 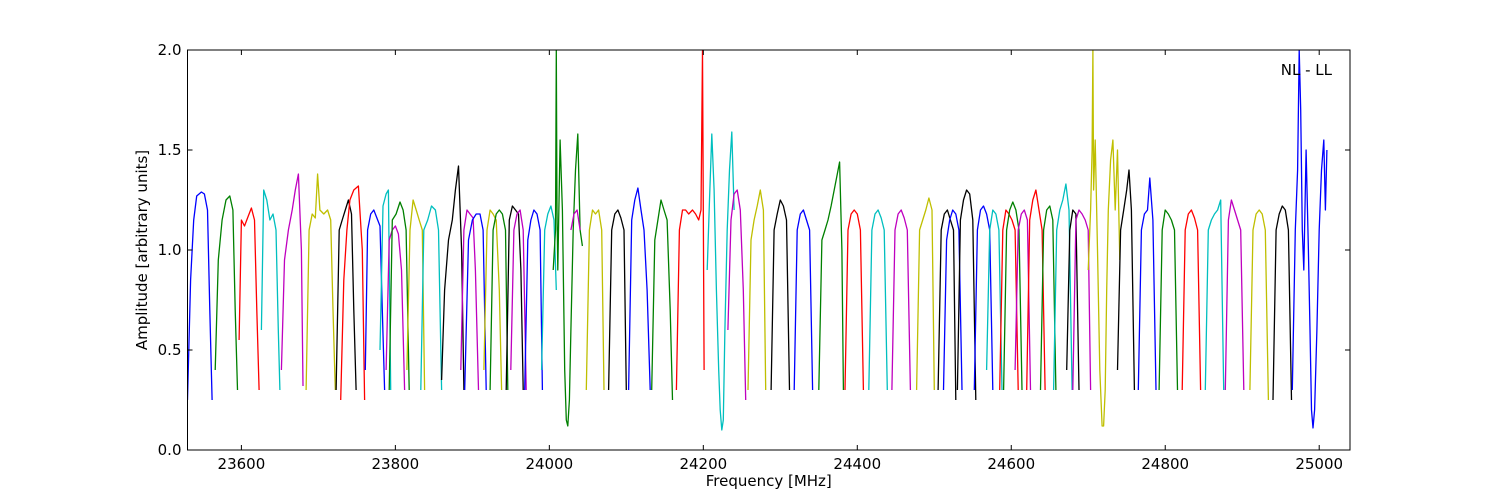 What do you see at coordinates (170, 250) in the screenshot?
I see `y-tick-label: 1.0` at bounding box center [170, 250].